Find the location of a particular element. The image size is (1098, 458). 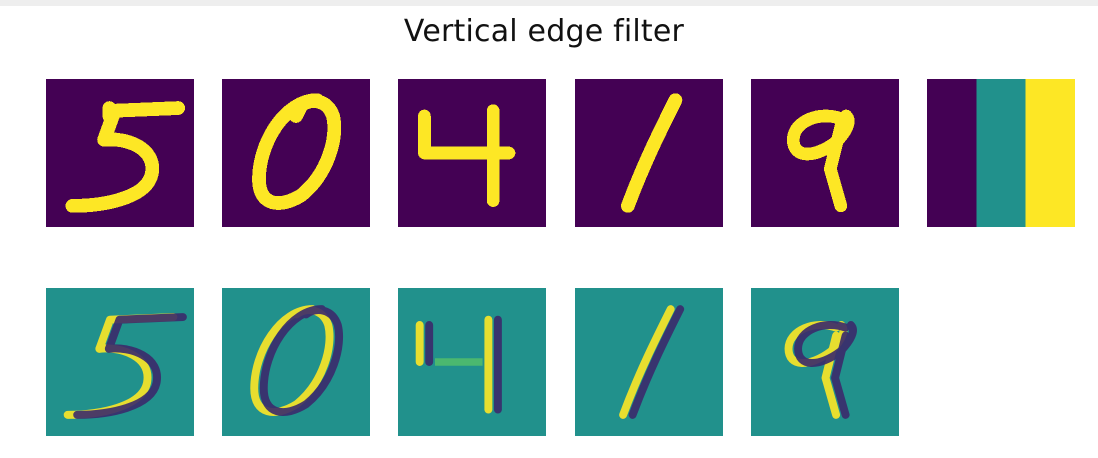

kernel-panel is located at coordinates (1001, 153).